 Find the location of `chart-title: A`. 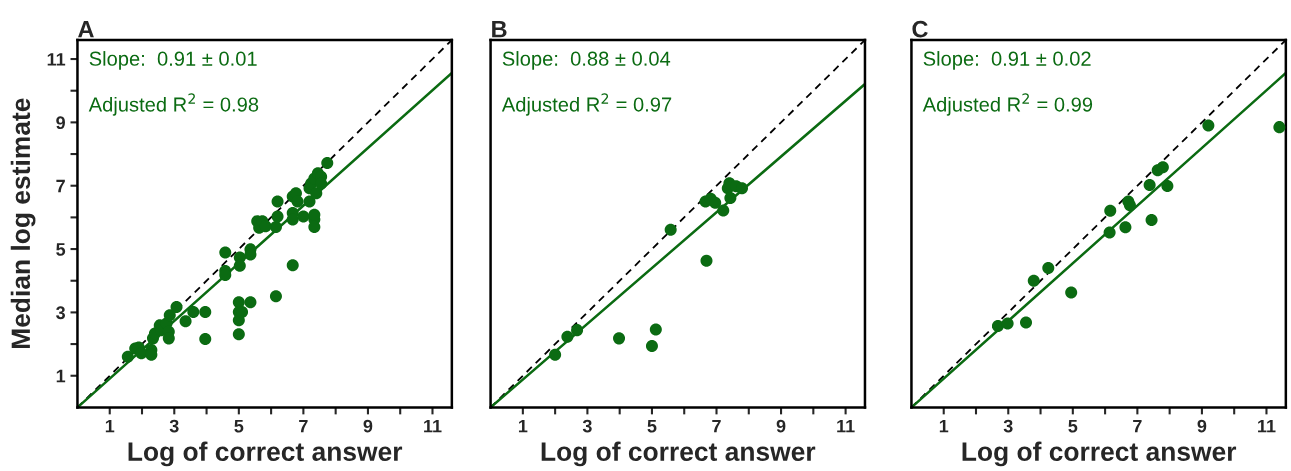

chart-title: A is located at coordinates (86, 29).